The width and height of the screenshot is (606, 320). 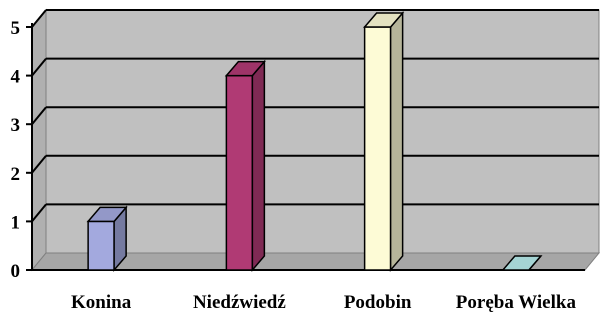 I want to click on category-label: Niedźwiedź, so click(x=239, y=302).